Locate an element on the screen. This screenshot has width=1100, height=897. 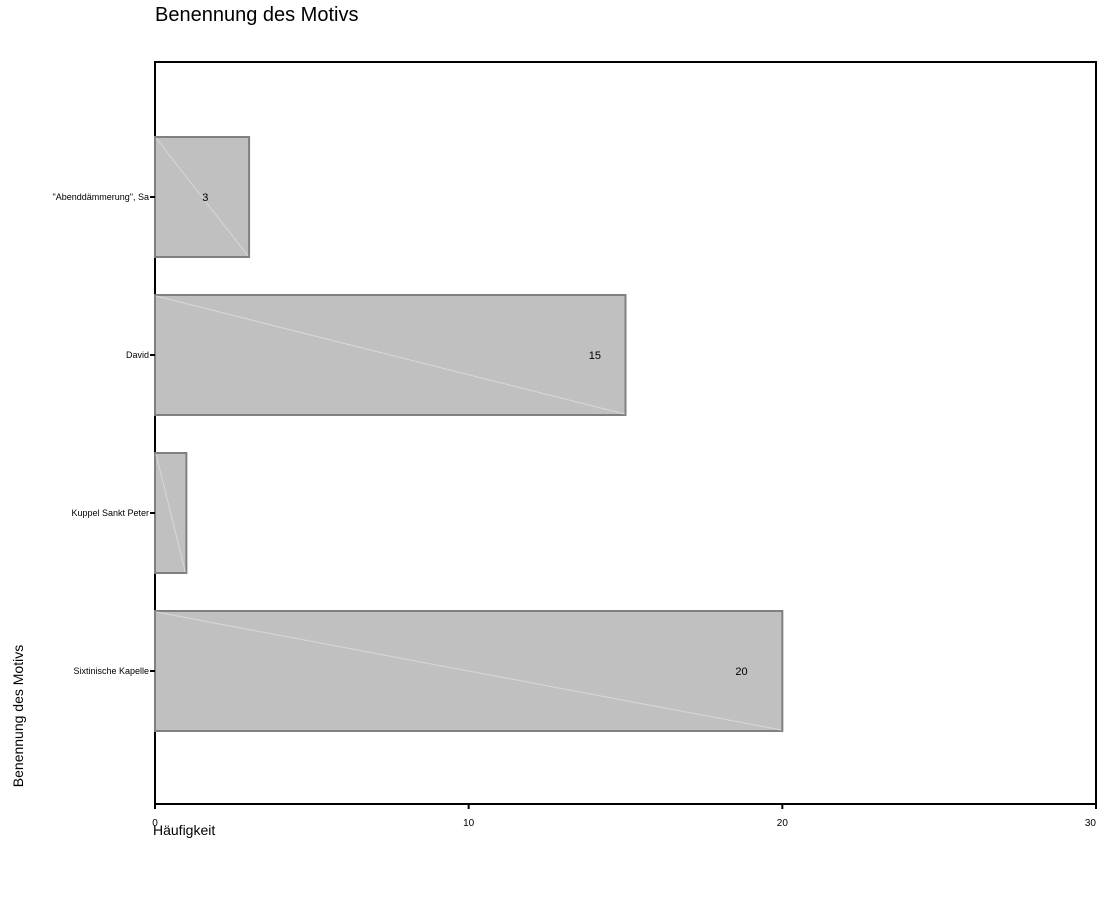
x-tick-label: 30 is located at coordinates (1091, 823).